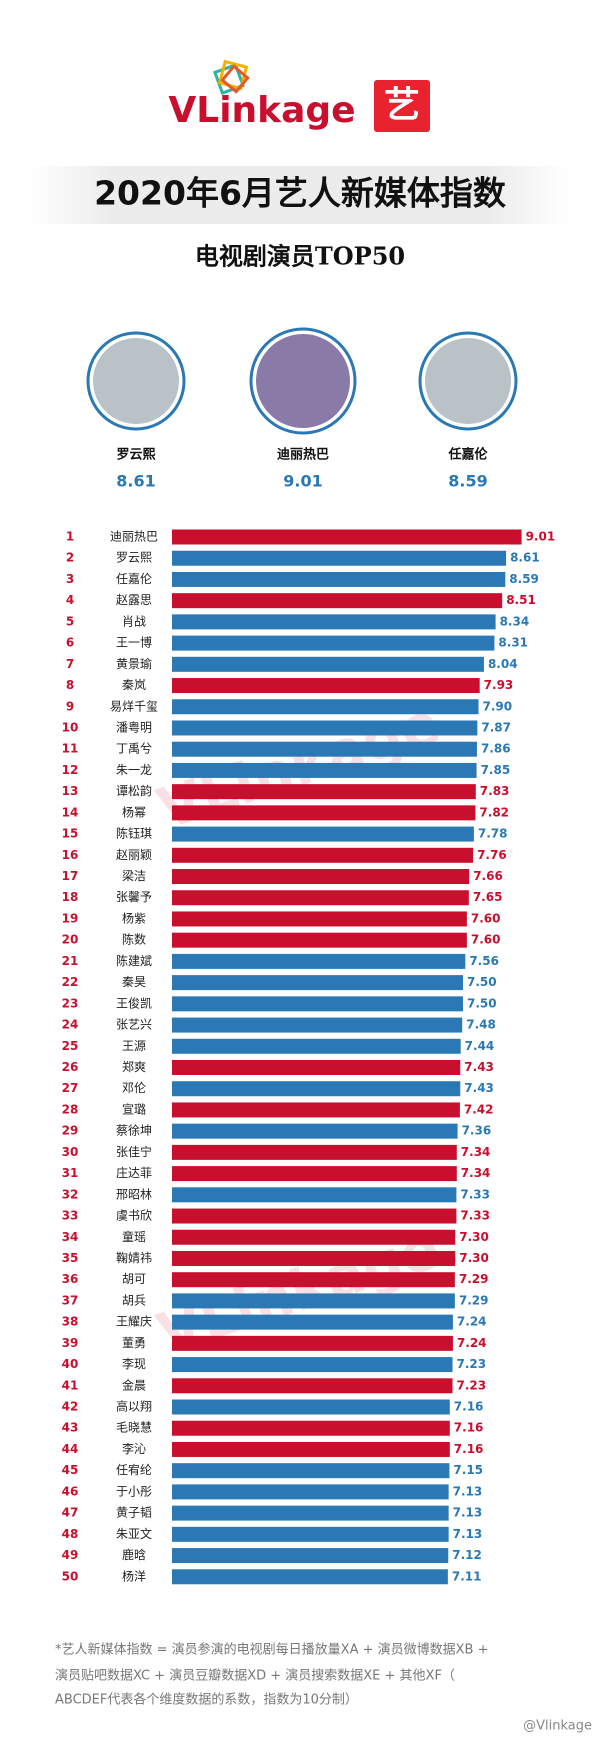  What do you see at coordinates (134, 1513) in the screenshot?
I see `actor-name: 黄子韬` at bounding box center [134, 1513].